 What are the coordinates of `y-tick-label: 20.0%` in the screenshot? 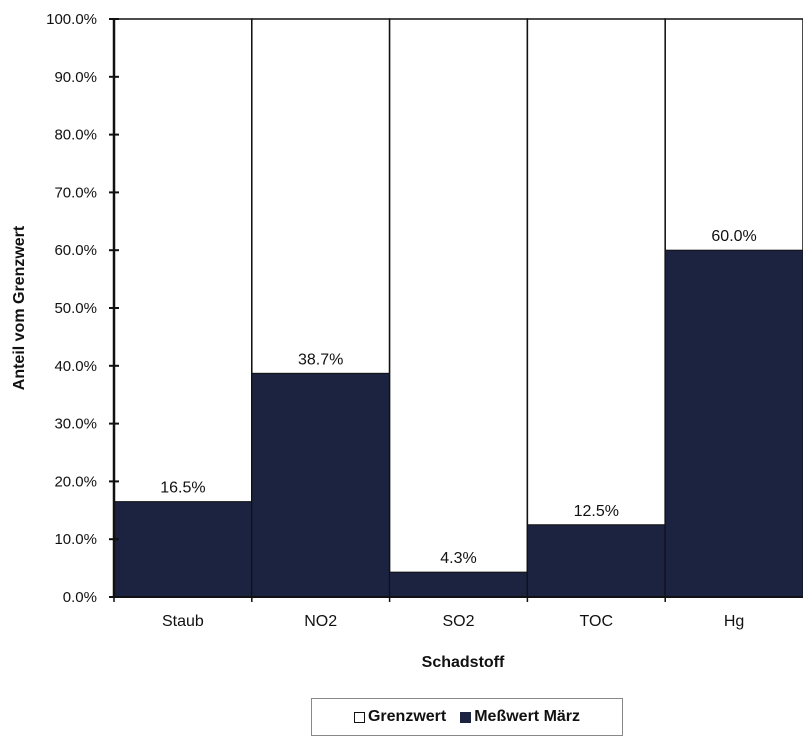 It's located at (75, 481).